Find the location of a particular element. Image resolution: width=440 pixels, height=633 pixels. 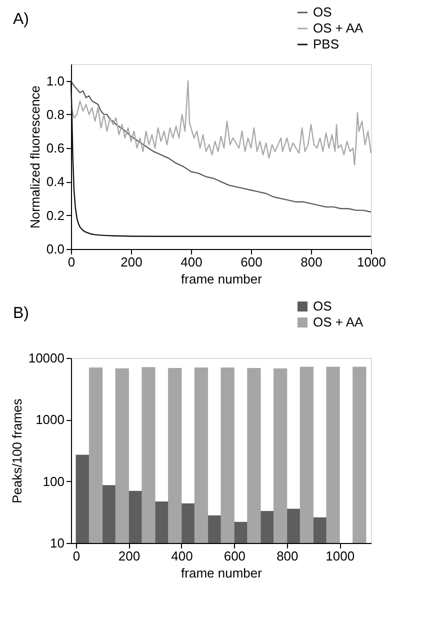

y-tick-label: 10 is located at coordinates (57, 543).